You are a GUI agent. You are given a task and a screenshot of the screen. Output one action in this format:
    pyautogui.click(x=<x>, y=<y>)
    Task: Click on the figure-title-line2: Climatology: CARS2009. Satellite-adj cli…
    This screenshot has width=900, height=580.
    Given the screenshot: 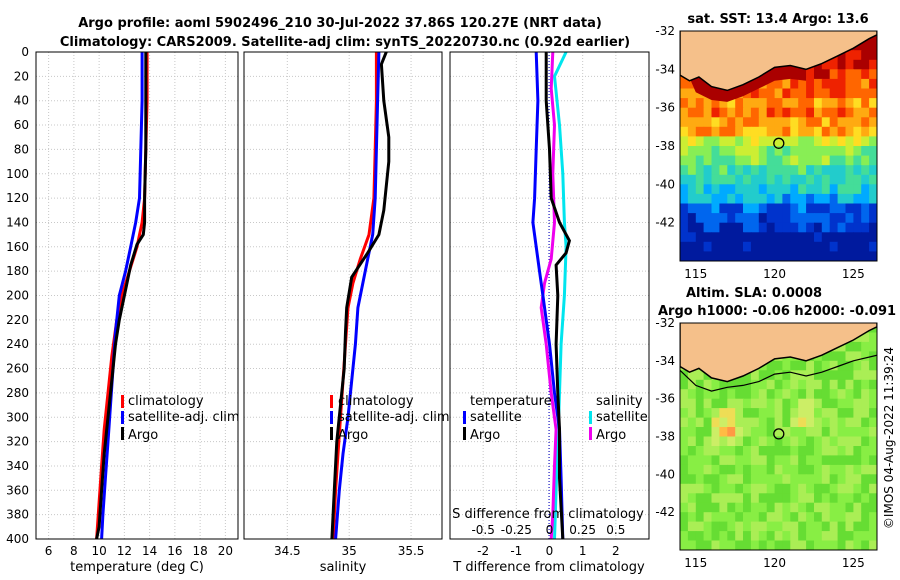 What is the action you would take?
    pyautogui.click(x=345, y=42)
    